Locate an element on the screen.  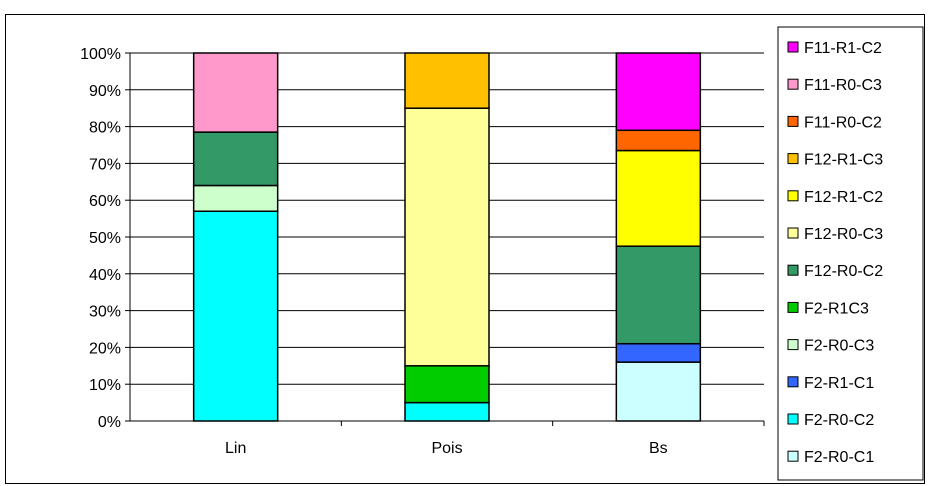
legend-label: F12-R1-C3 is located at coordinates (843, 160).